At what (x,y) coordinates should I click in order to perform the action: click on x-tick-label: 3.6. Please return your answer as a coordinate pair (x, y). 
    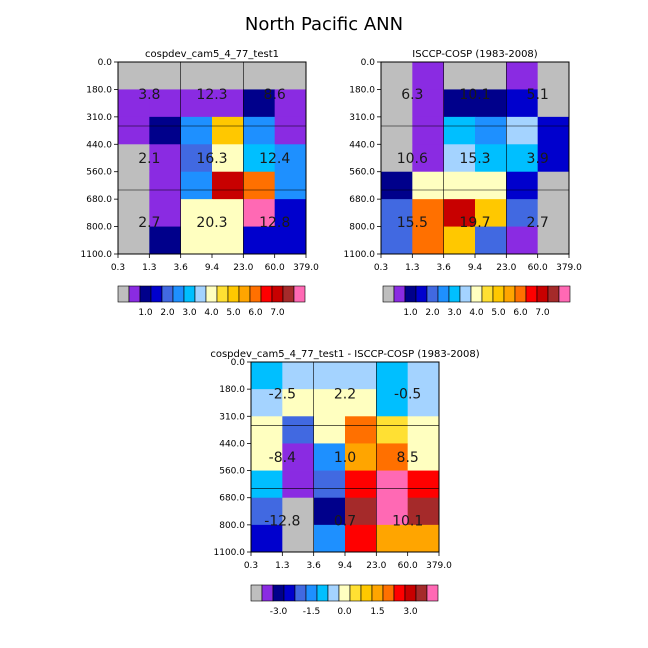
    Looking at the image, I should click on (181, 268).